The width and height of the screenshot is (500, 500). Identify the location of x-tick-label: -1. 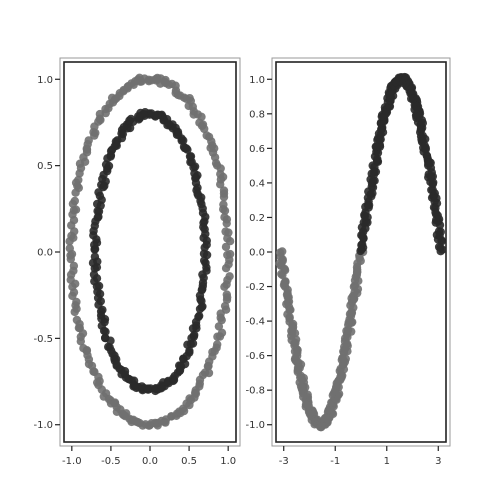
(335, 461).